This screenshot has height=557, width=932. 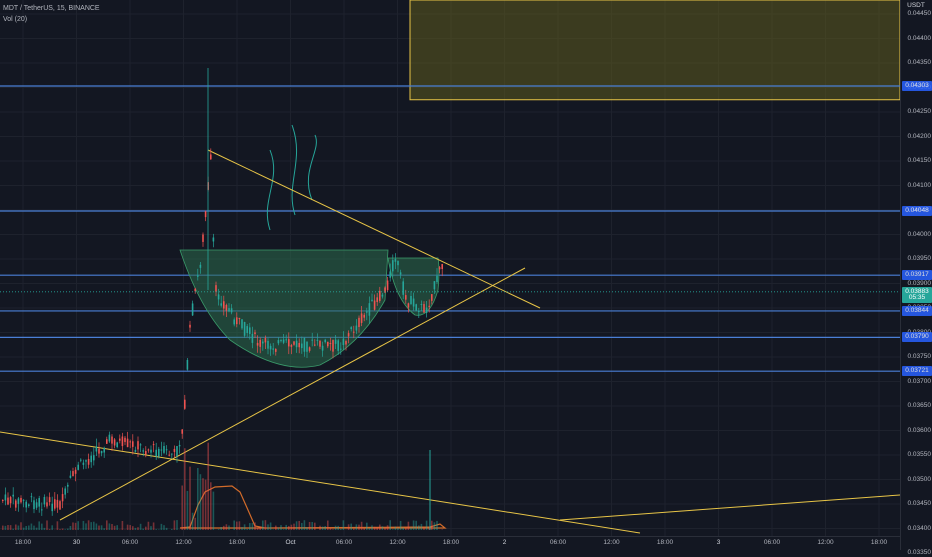 What do you see at coordinates (920, 480) in the screenshot?
I see `price-tick-label: 0.03500` at bounding box center [920, 480].